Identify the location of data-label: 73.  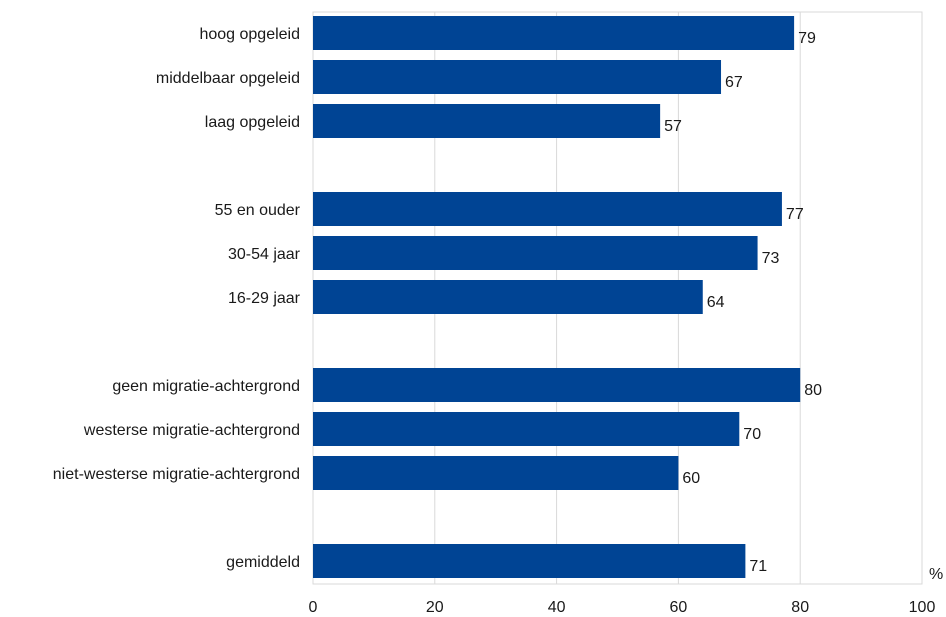
(771, 258).